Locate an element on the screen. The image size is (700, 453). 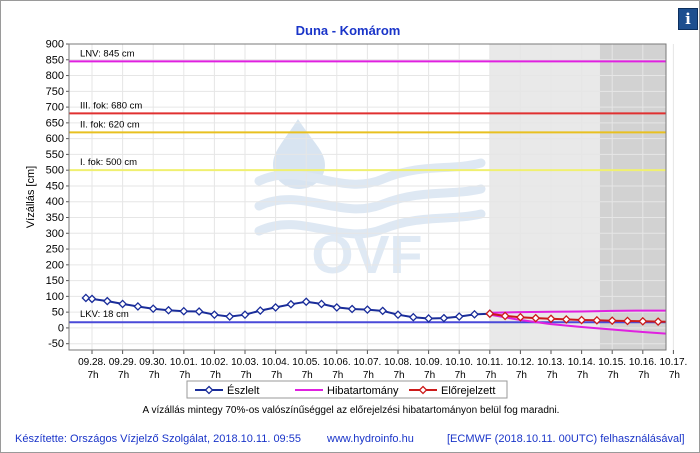
threshold-label: III. fok: 680 cm is located at coordinates (111, 105).